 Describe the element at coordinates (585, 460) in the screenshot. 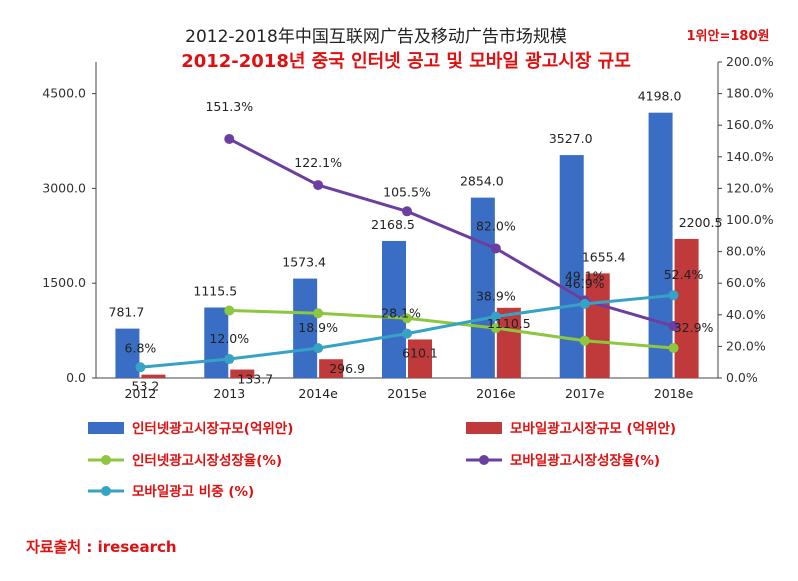

I see `legend-label: 모바일광고시장성장율(%)` at that location.